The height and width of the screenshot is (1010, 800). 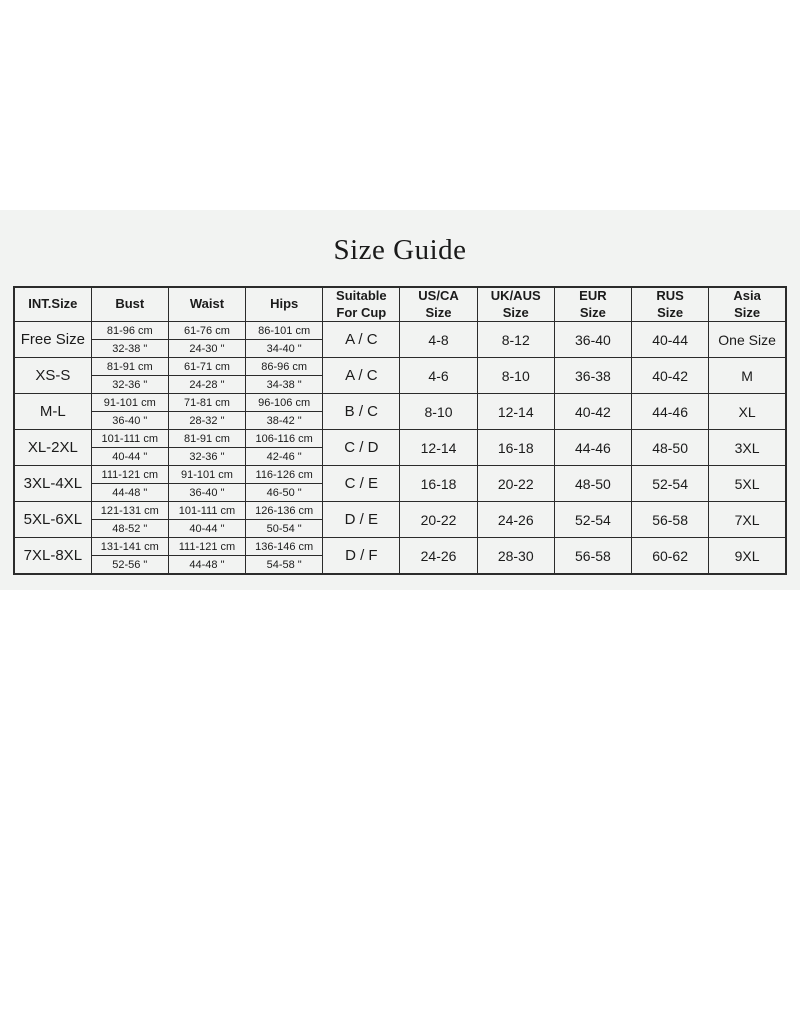 I want to click on waist-in-cell: 24-30 ", so click(x=207, y=348).